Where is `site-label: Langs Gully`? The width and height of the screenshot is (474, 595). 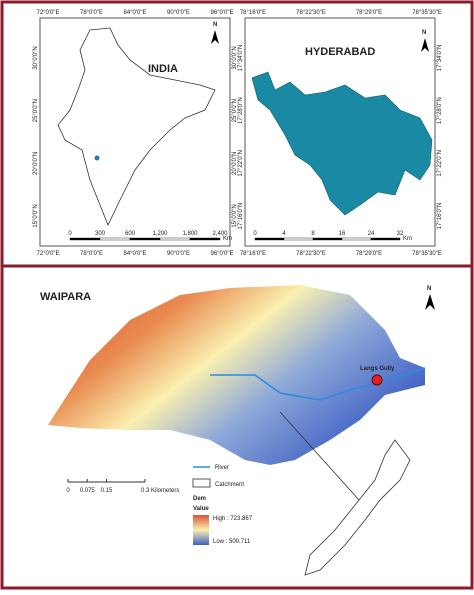
site-label: Langs Gully is located at coordinates (377, 369).